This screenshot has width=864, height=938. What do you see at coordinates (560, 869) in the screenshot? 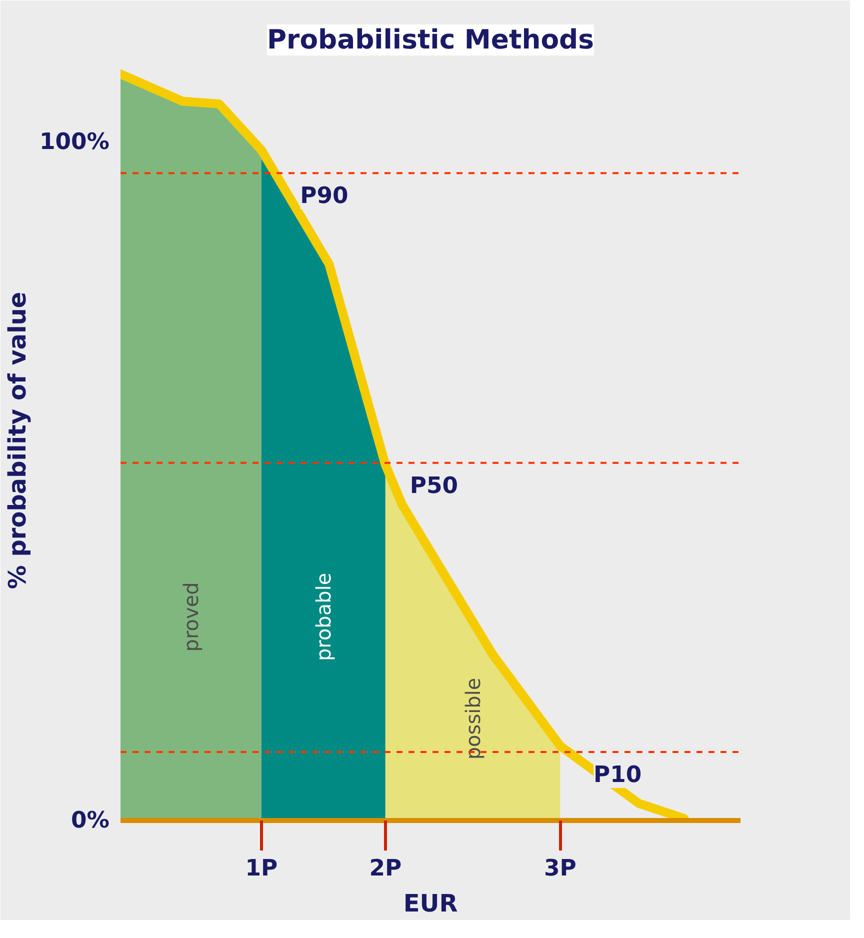
I see `x-tick-label: 3P` at bounding box center [560, 869].